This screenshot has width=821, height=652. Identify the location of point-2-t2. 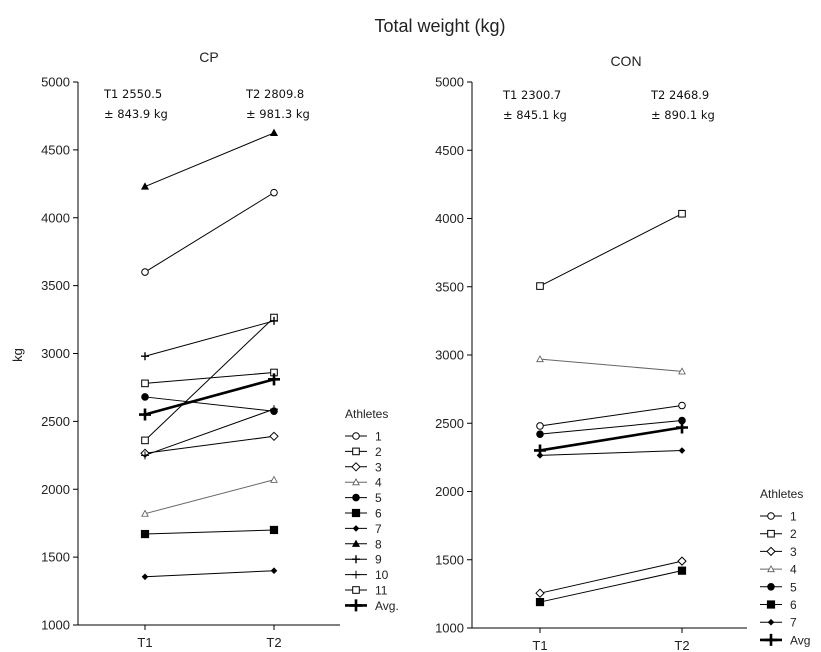
(682, 213).